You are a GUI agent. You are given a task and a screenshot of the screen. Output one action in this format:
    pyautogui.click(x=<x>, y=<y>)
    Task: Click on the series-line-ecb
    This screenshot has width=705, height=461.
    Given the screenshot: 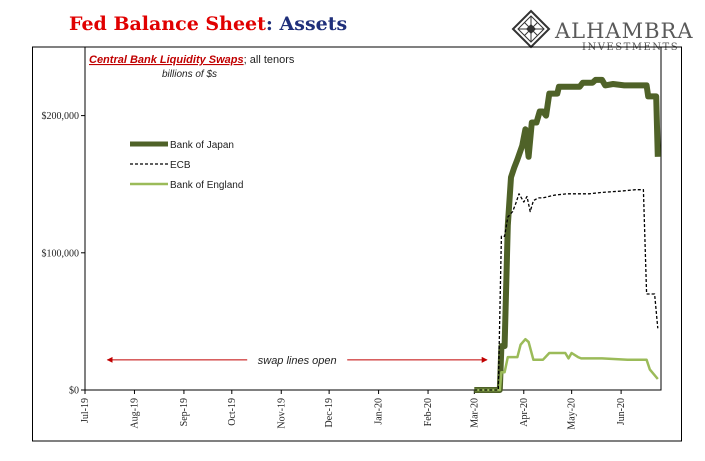 What is the action you would take?
    pyautogui.click(x=566, y=290)
    